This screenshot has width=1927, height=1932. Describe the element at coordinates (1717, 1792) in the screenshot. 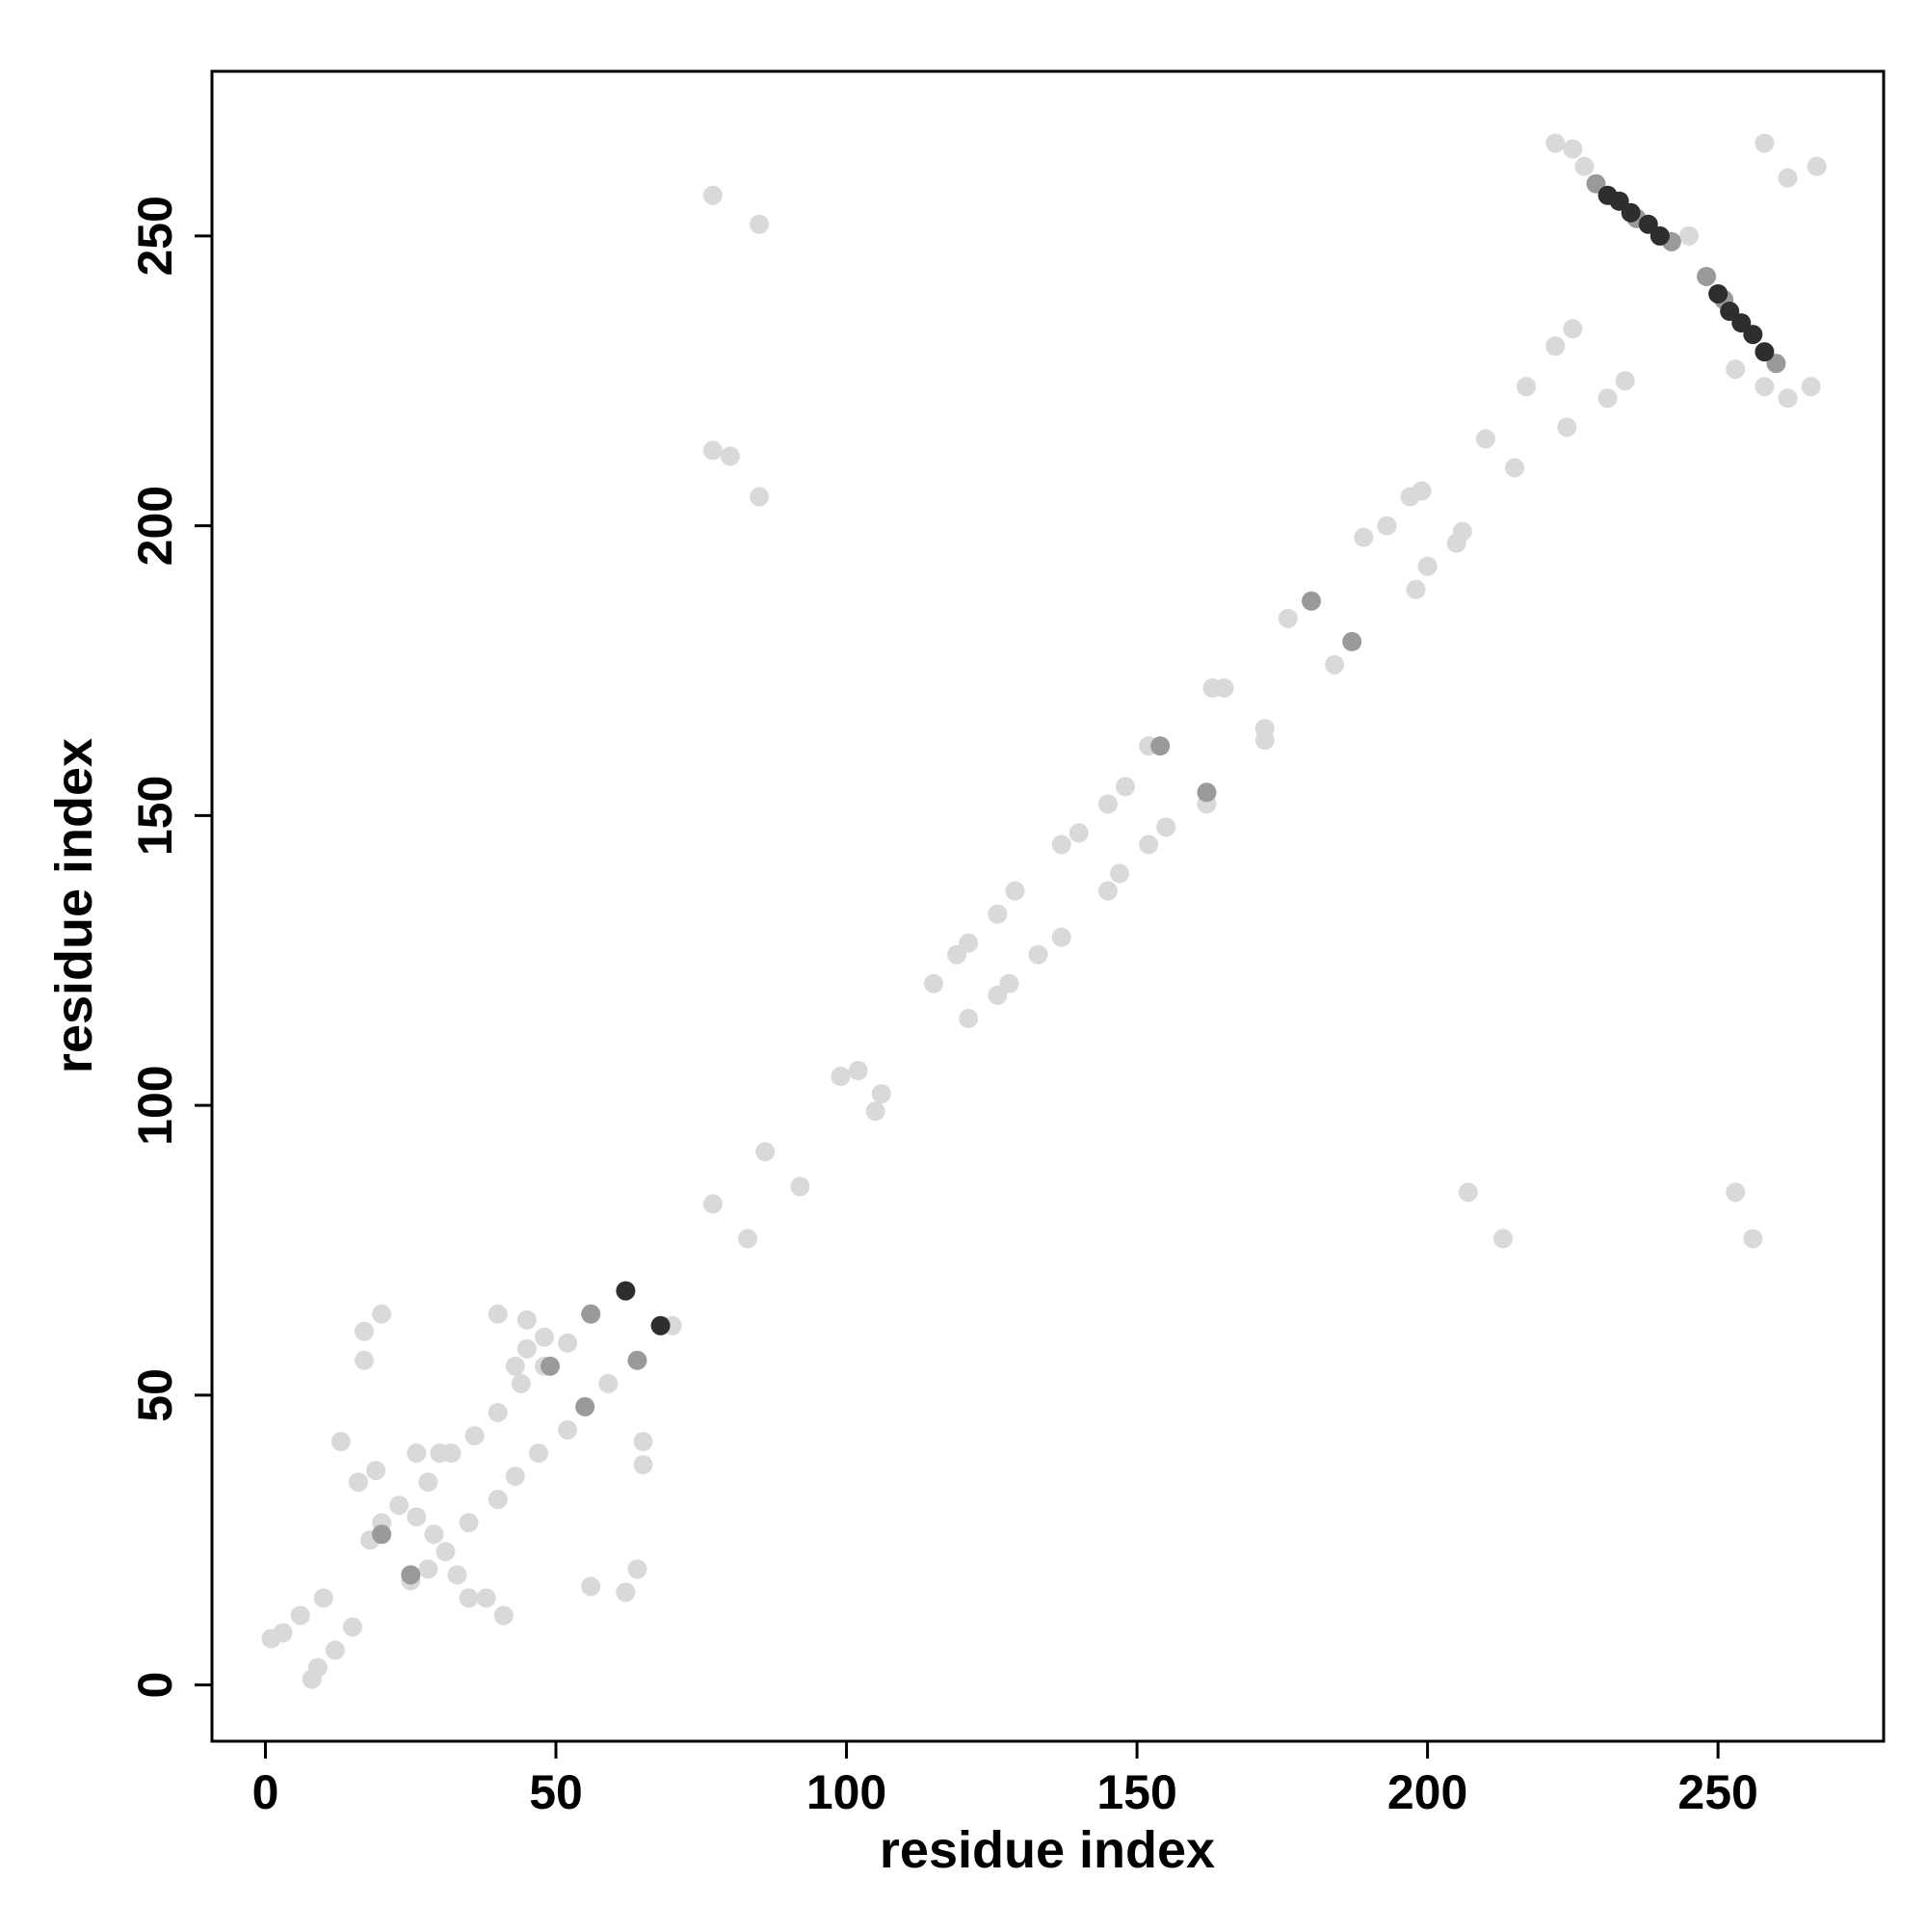

I see `x-tick-label: 250` at that location.